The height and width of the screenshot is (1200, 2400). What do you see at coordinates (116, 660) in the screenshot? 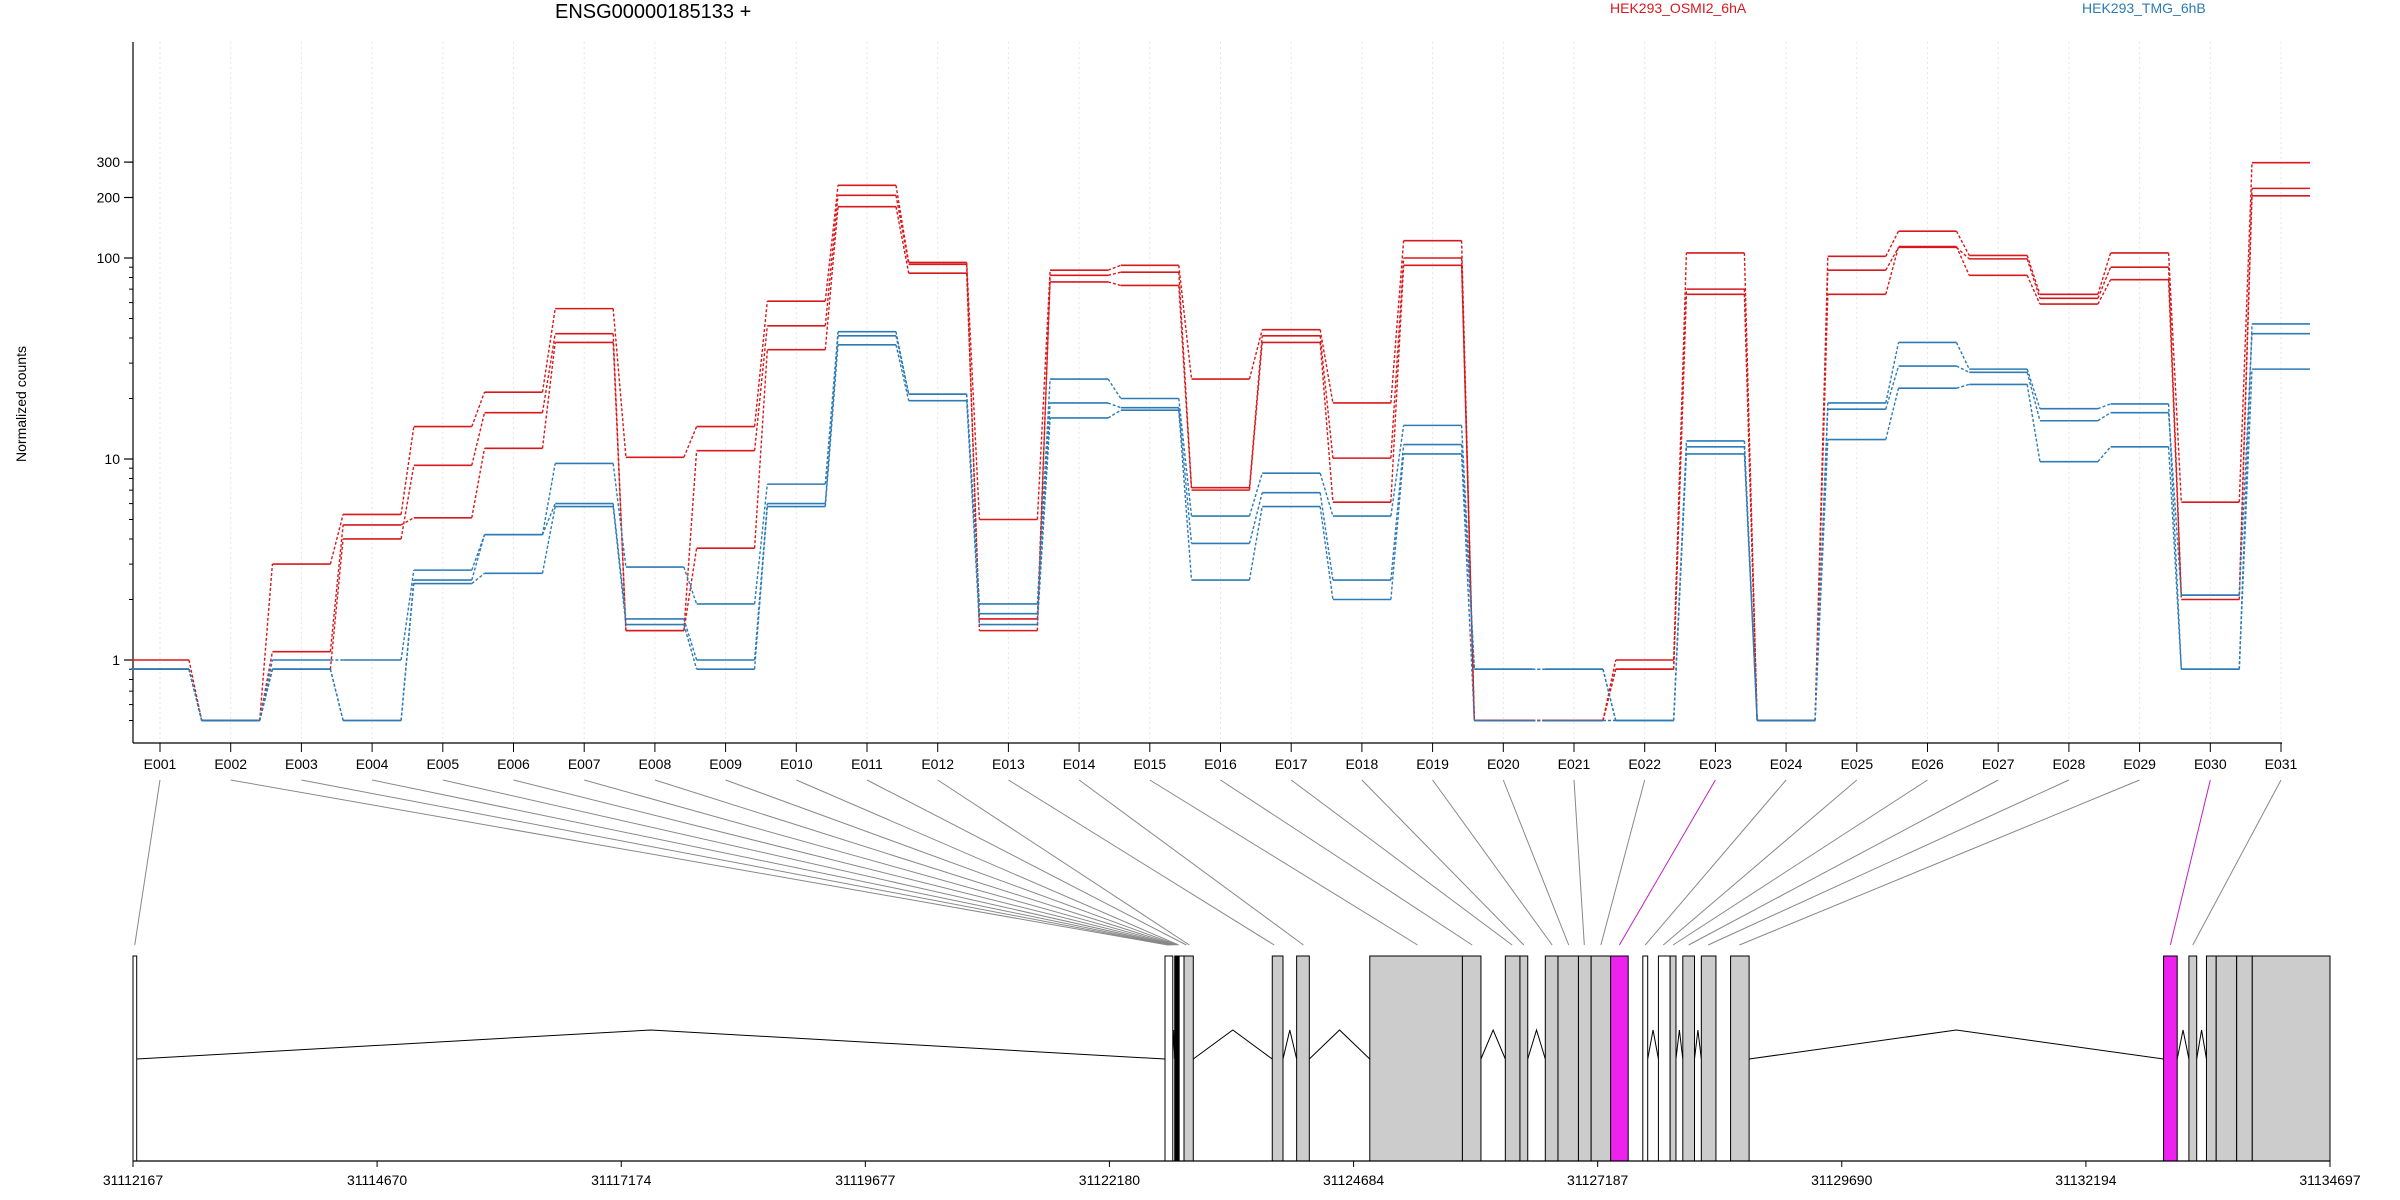
I see `y-tick-label: 1` at bounding box center [116, 660].